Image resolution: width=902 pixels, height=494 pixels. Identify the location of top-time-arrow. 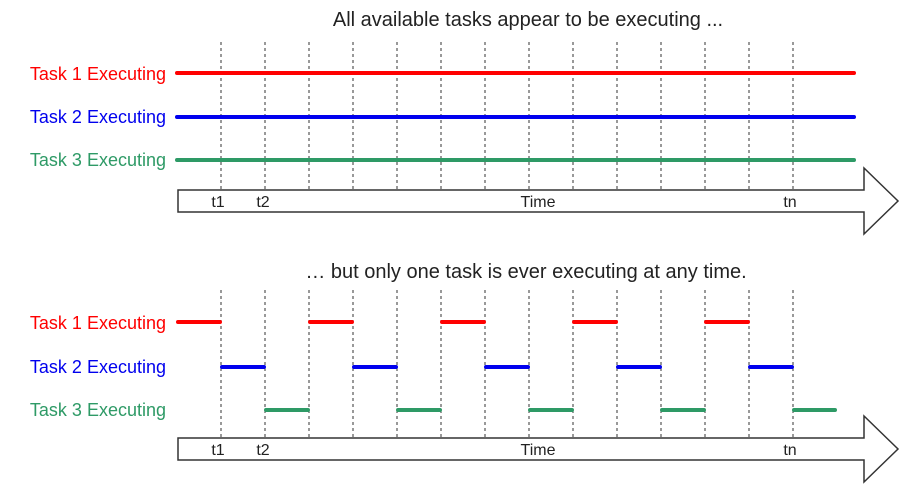
(538, 201).